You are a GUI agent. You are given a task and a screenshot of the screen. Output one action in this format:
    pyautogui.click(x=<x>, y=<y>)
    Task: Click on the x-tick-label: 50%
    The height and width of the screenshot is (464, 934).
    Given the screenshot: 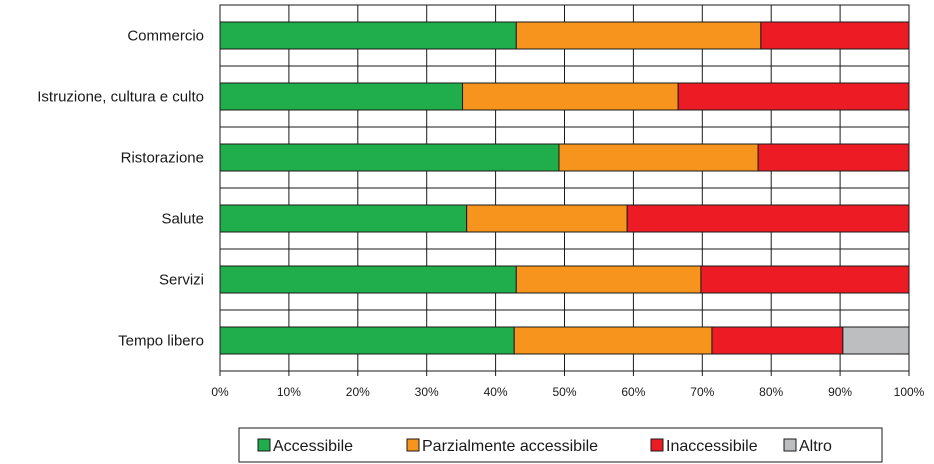 What is the action you would take?
    pyautogui.click(x=564, y=392)
    